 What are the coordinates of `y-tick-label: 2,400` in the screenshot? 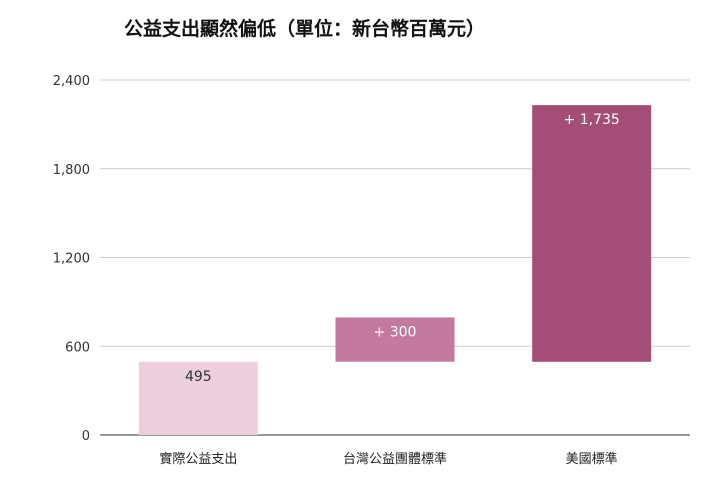 It's located at (71, 81).